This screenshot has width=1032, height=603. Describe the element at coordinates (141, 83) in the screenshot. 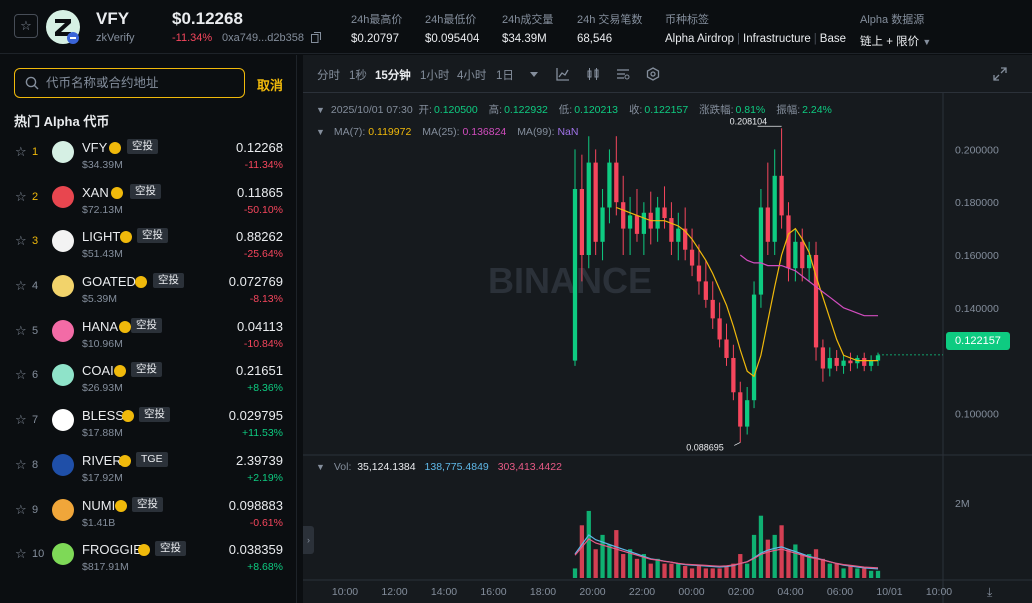

I see `search-input` at that location.